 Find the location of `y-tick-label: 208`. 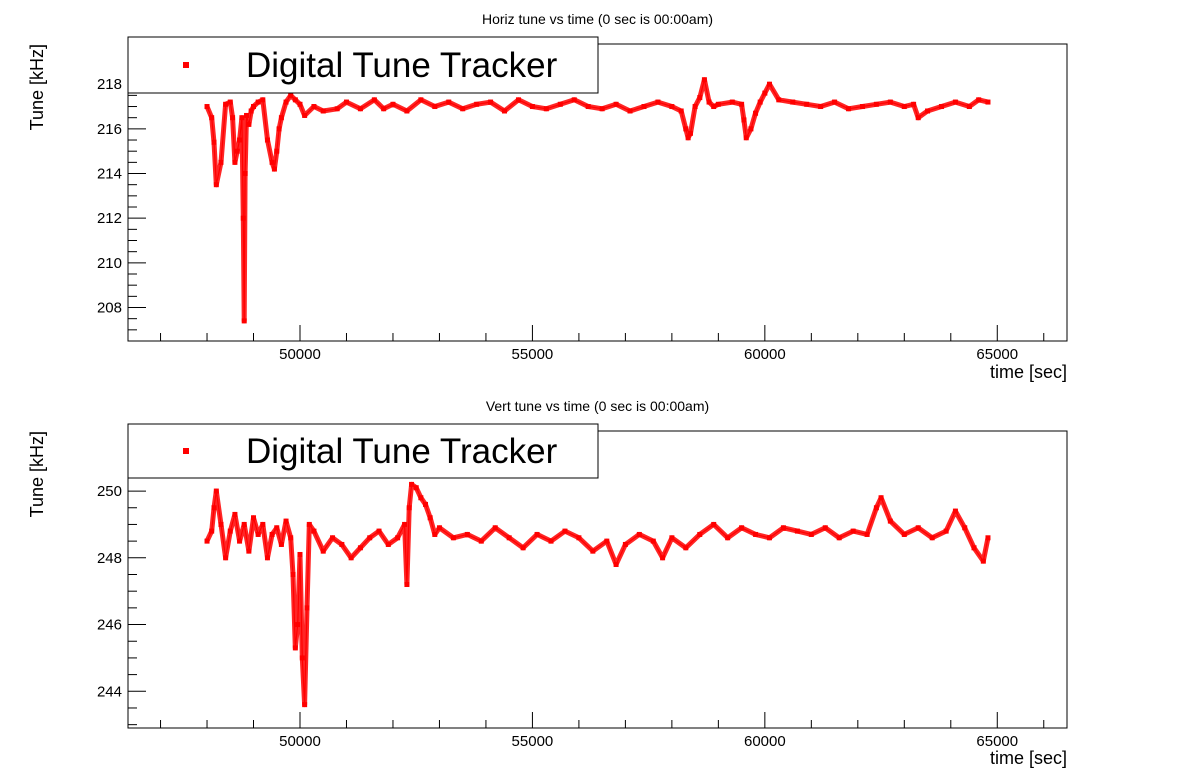

y-tick-label: 208 is located at coordinates (109, 308).